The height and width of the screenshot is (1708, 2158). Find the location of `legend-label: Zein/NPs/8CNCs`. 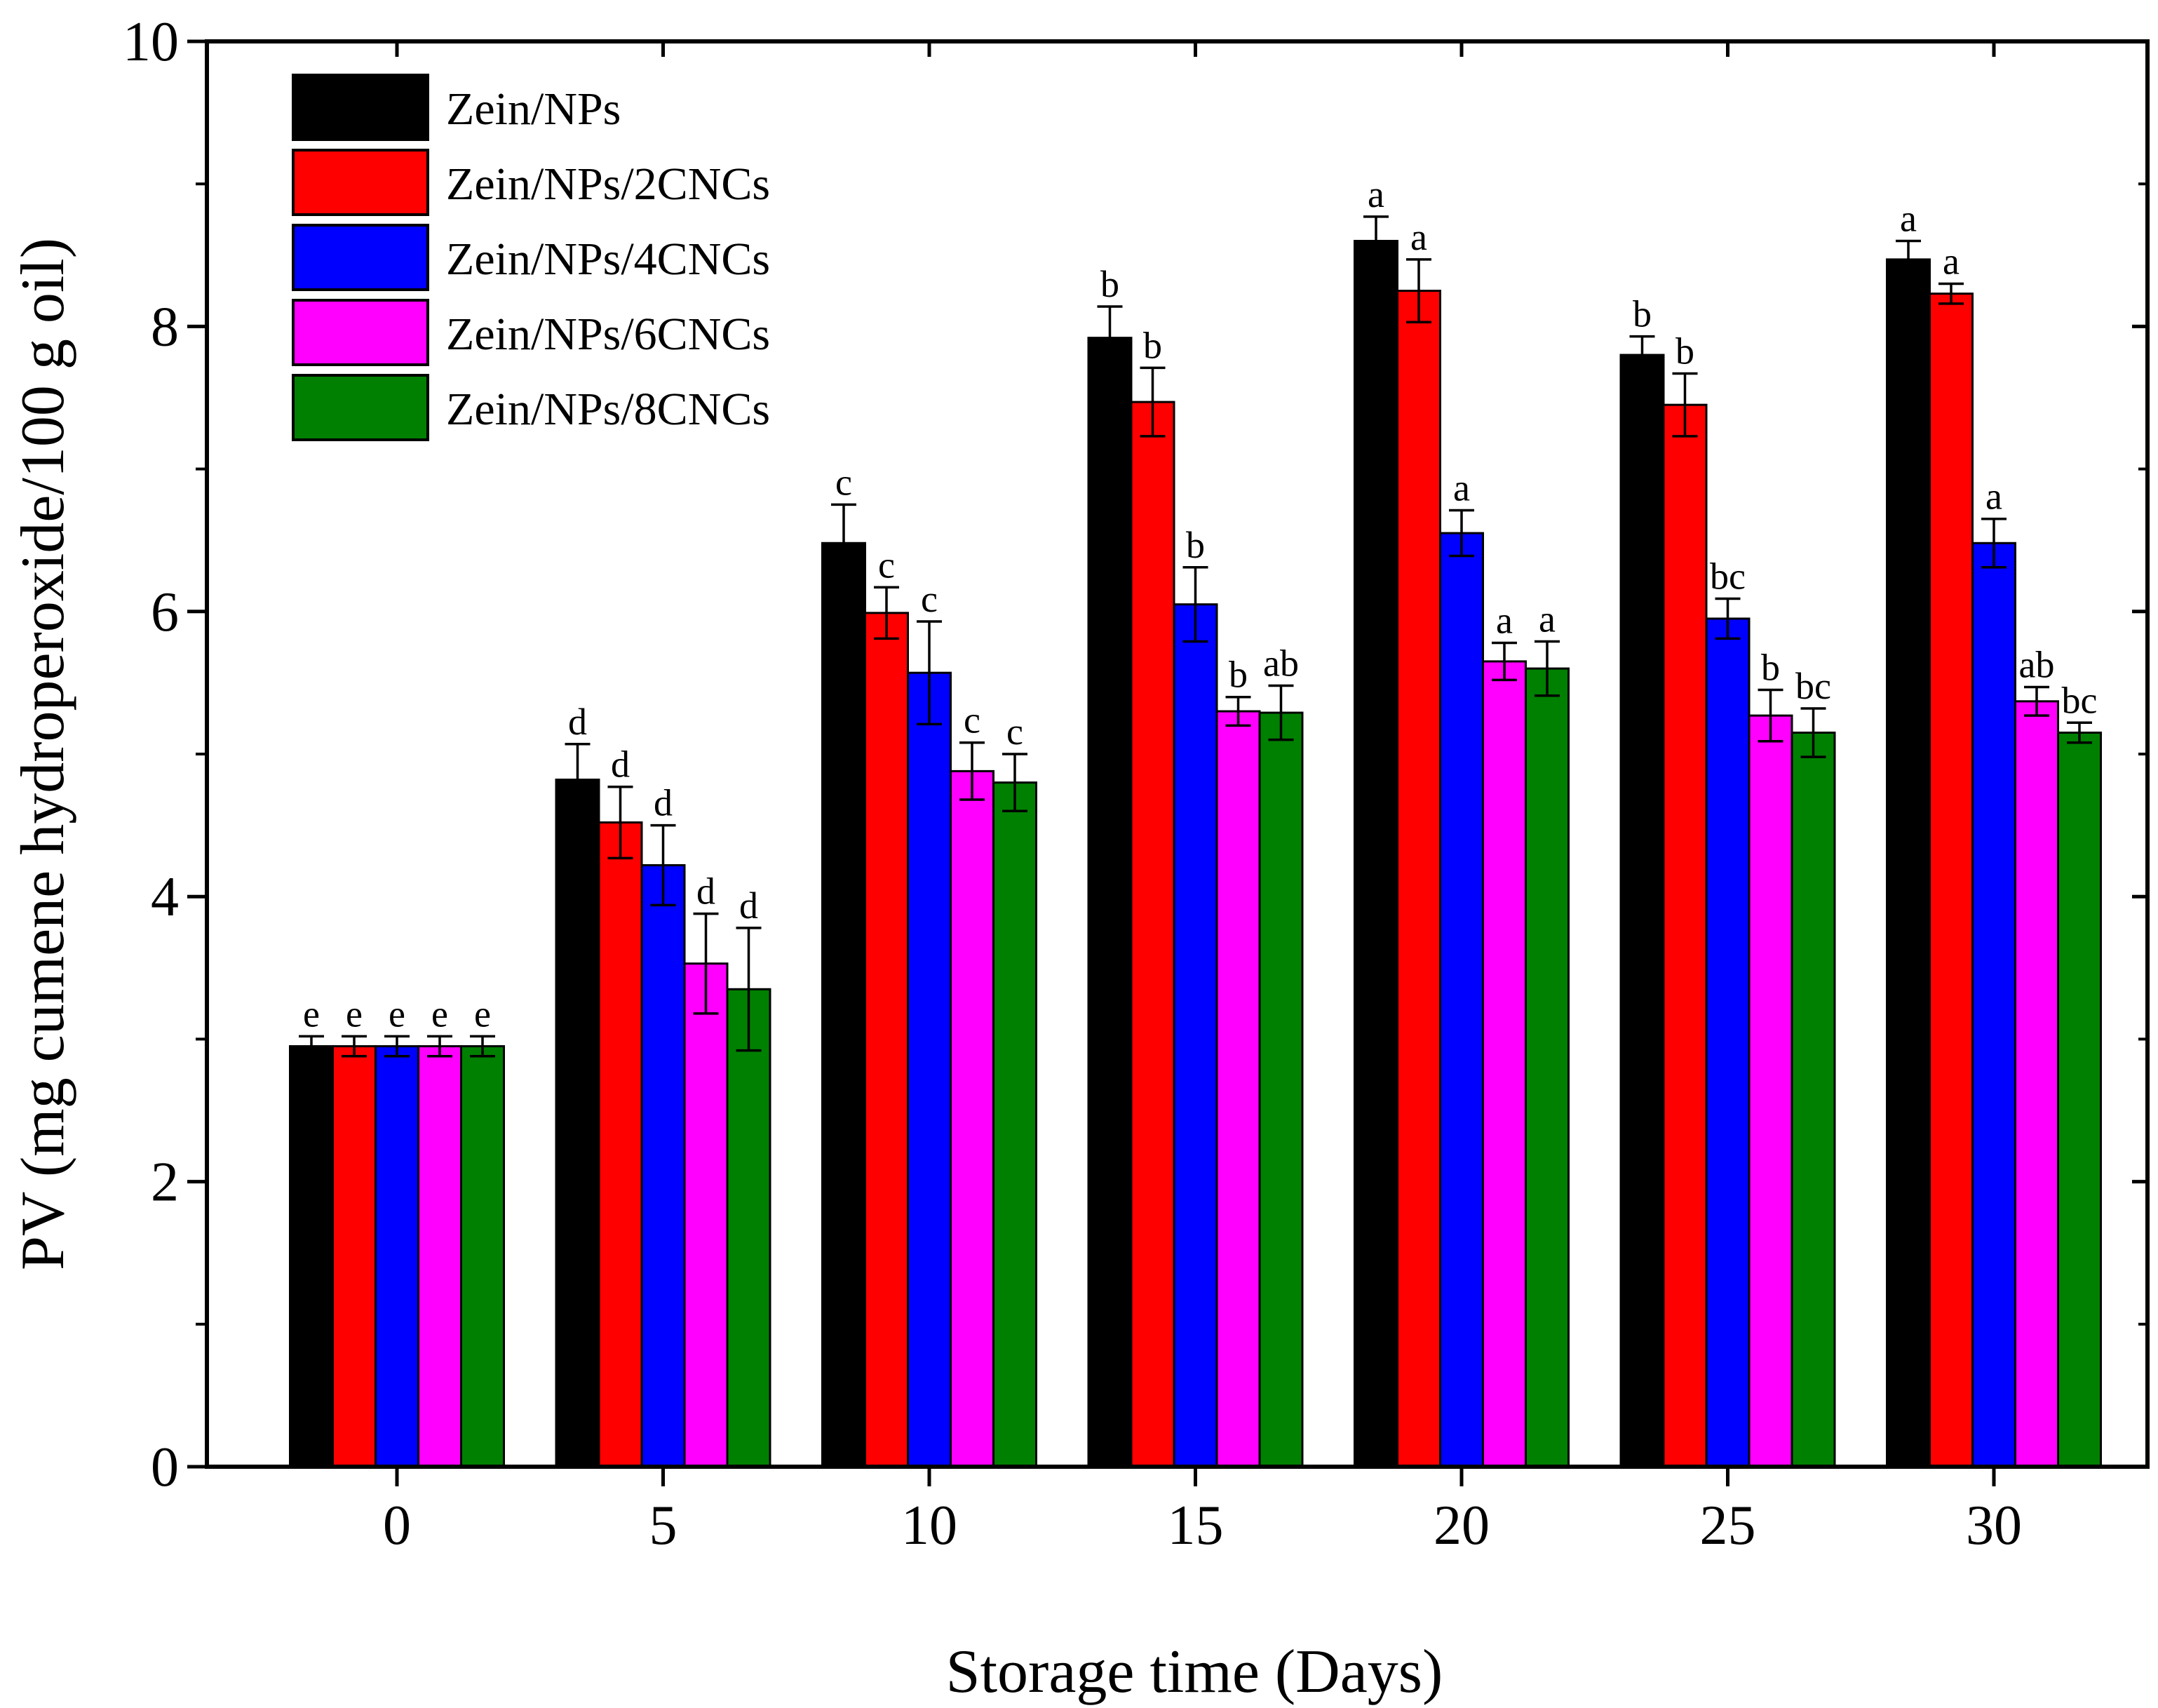

legend-label: Zein/NPs/8CNCs is located at coordinates (608, 409).